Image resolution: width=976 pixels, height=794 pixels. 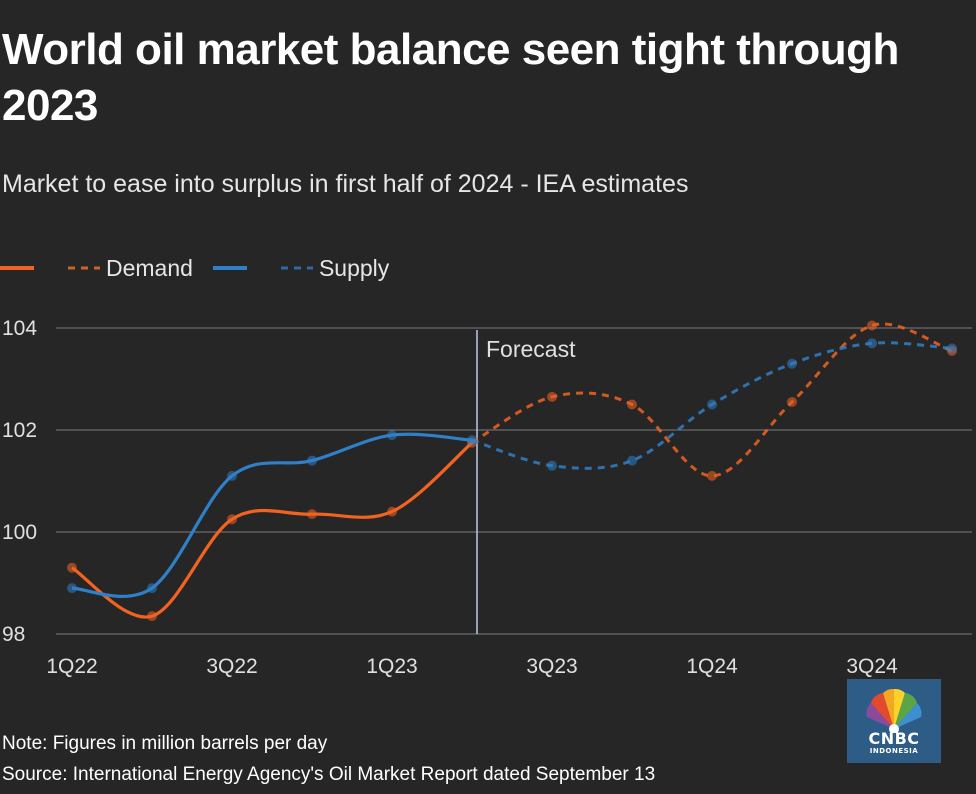 I want to click on supply-point-2Q22, so click(x=152, y=588).